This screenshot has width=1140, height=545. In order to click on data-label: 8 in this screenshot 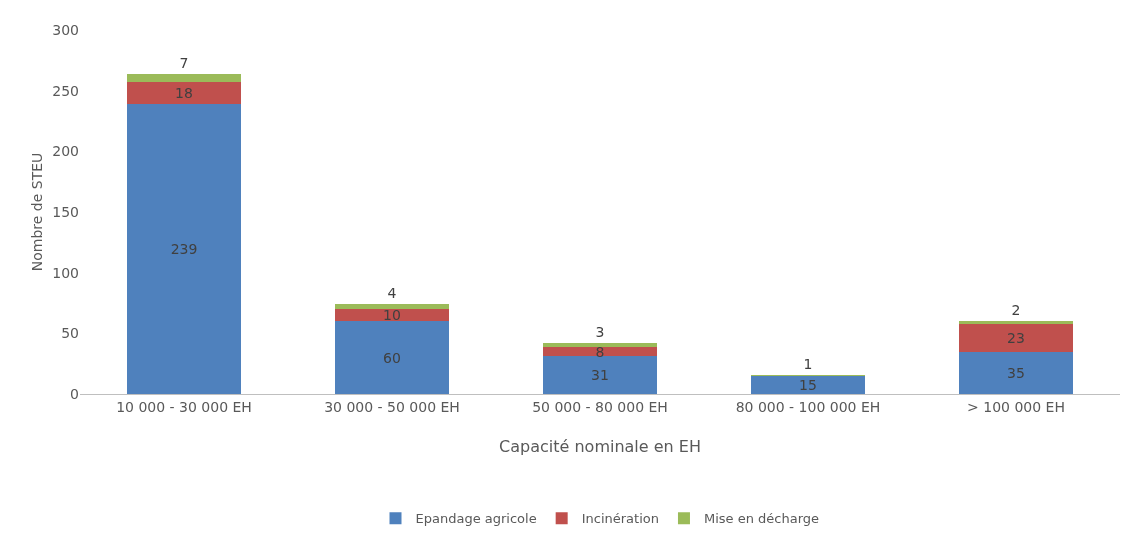, I will do `click(600, 351)`.